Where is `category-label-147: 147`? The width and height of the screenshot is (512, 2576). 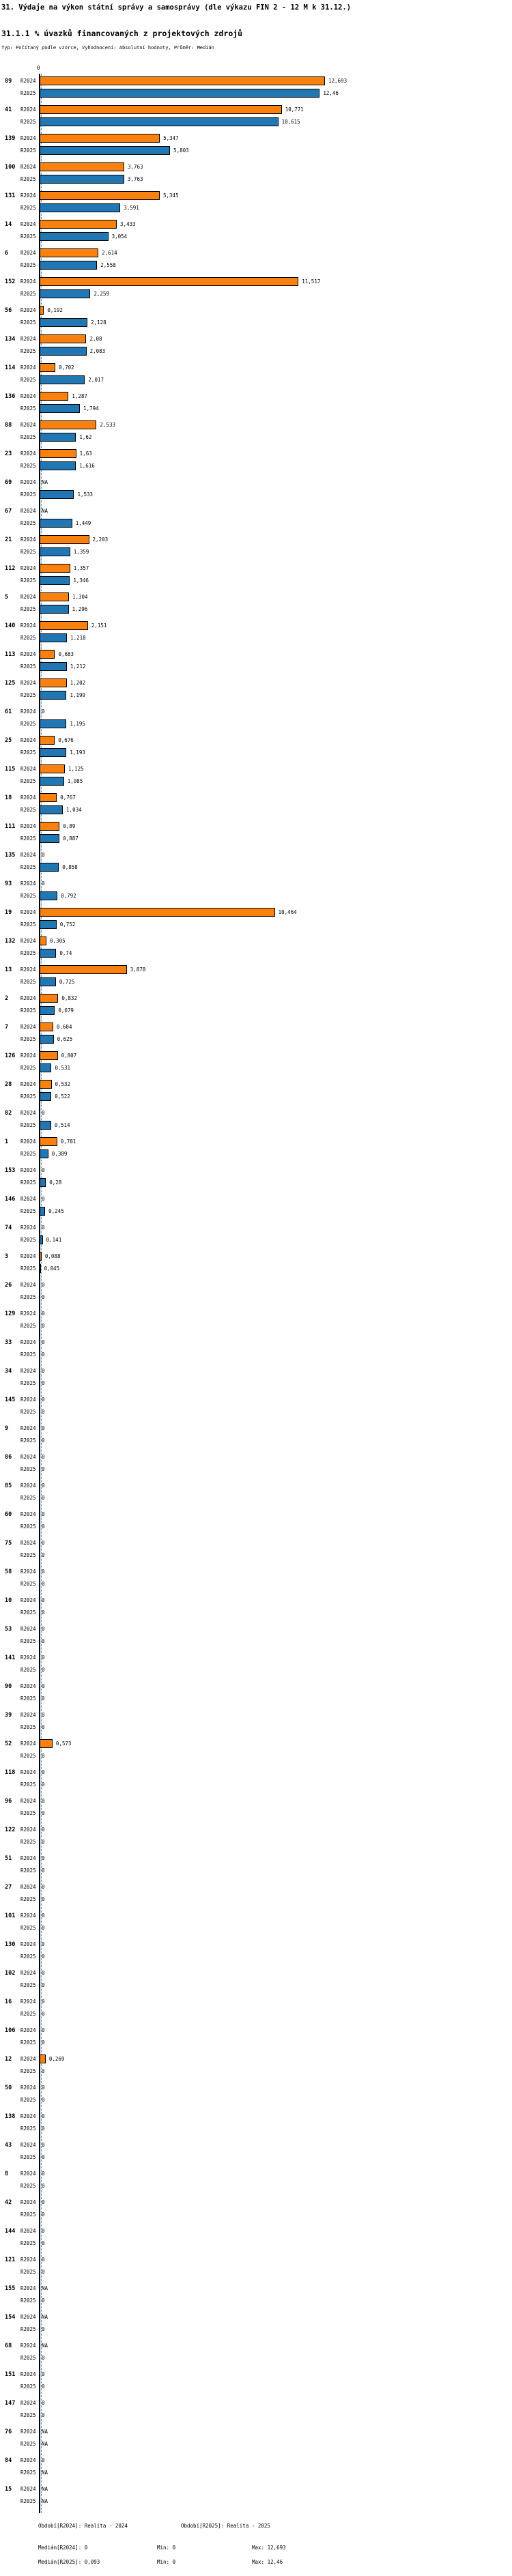
category-label-147: 147 is located at coordinates (10, 2403).